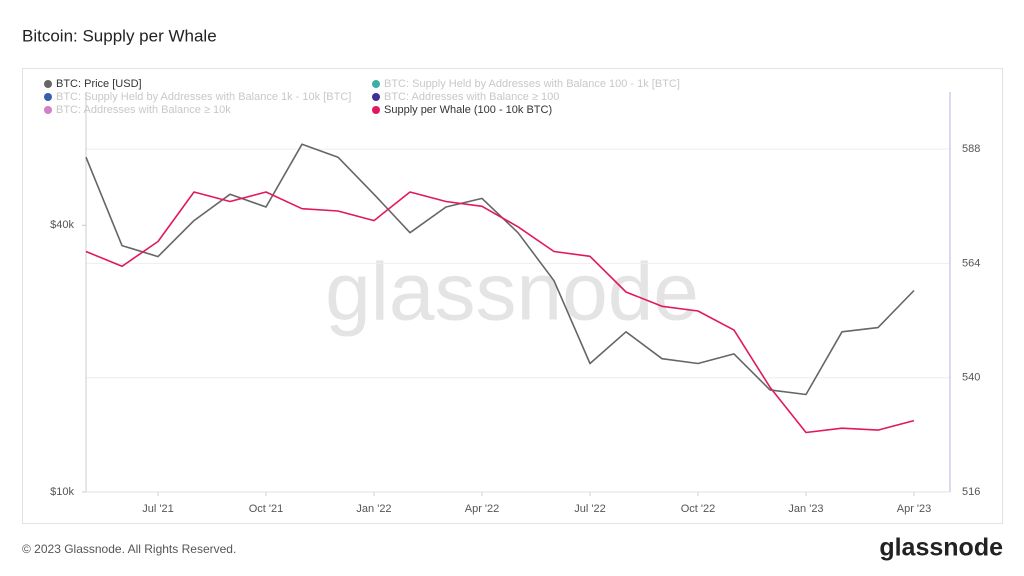 Image resolution: width=1024 pixels, height=576 pixels. I want to click on legend-label: BTC: Addresses with Balance ≥ 10k, so click(143, 110).